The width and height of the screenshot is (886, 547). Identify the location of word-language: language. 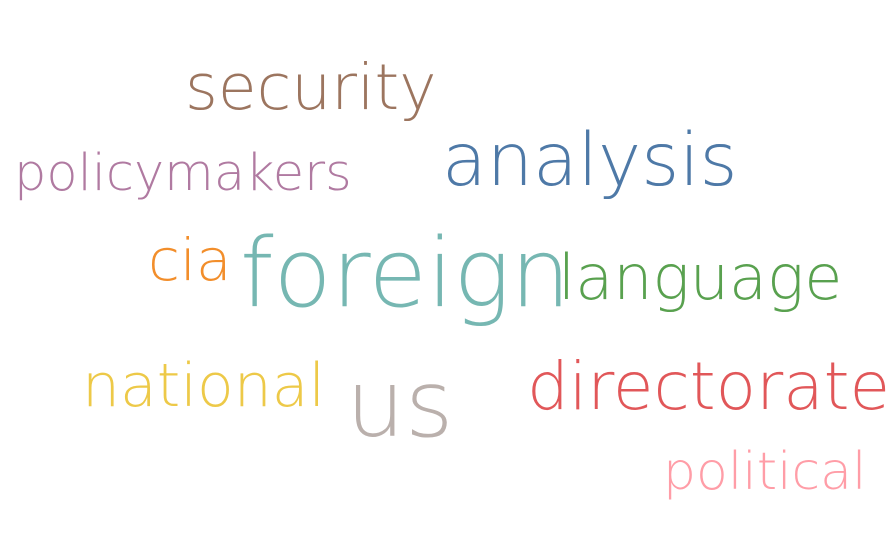
(700, 277).